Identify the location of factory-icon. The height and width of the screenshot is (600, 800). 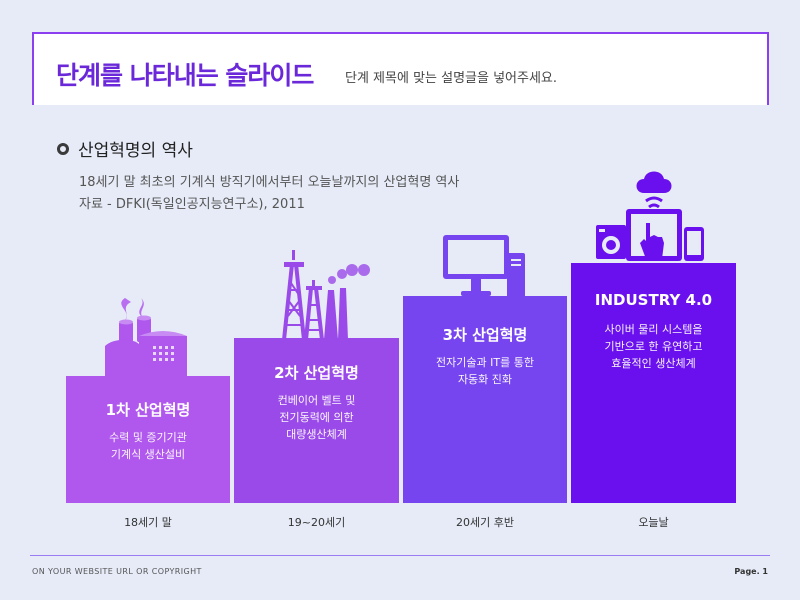
(146, 337).